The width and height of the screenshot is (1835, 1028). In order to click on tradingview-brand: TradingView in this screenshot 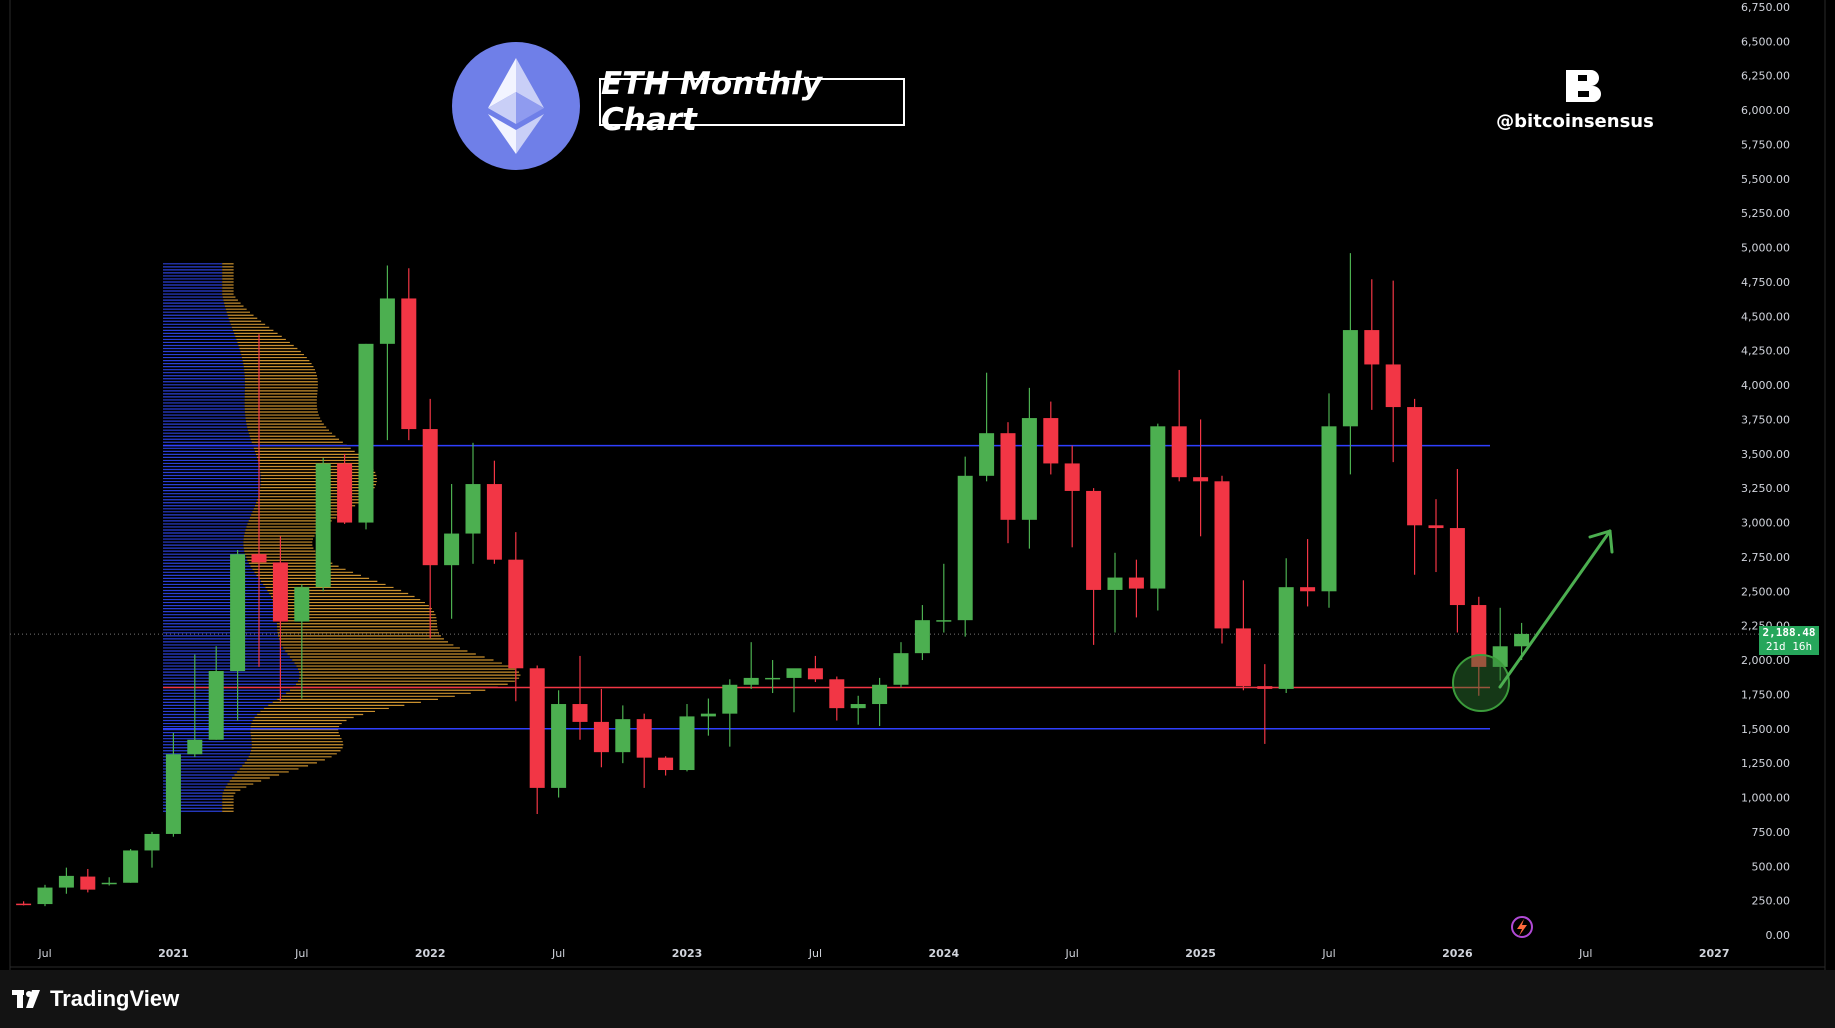, I will do `click(95, 999)`.